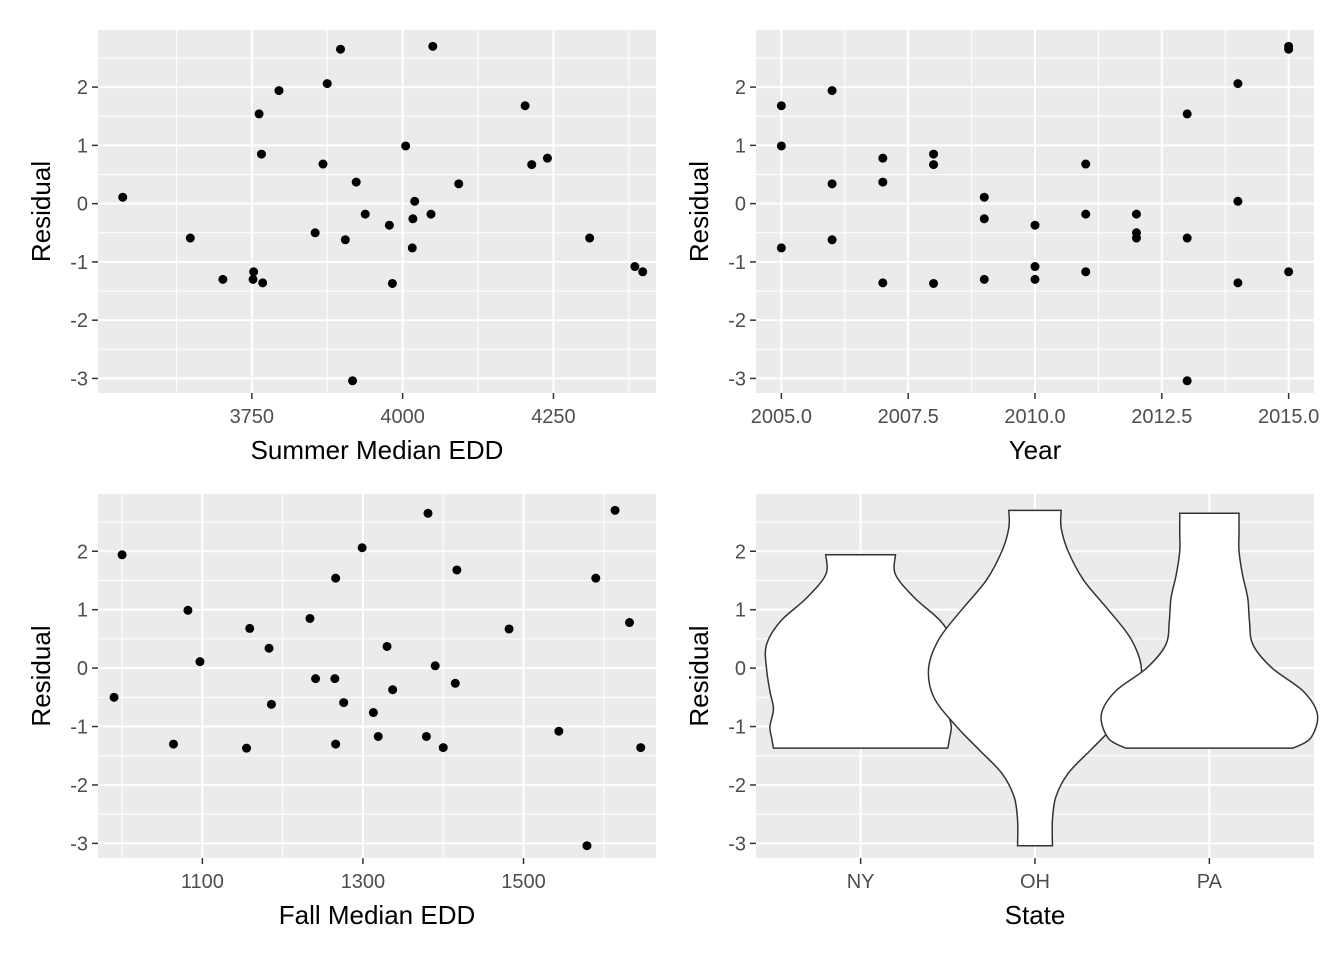 The height and width of the screenshot is (960, 1344). Describe the element at coordinates (740, 205) in the screenshot. I see `panel-year-y-tick-label: 0` at that location.